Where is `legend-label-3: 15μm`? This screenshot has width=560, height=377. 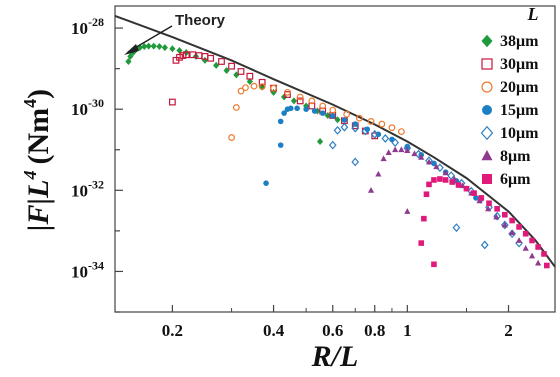 legend-label-3: 15μm is located at coordinates (519, 110).